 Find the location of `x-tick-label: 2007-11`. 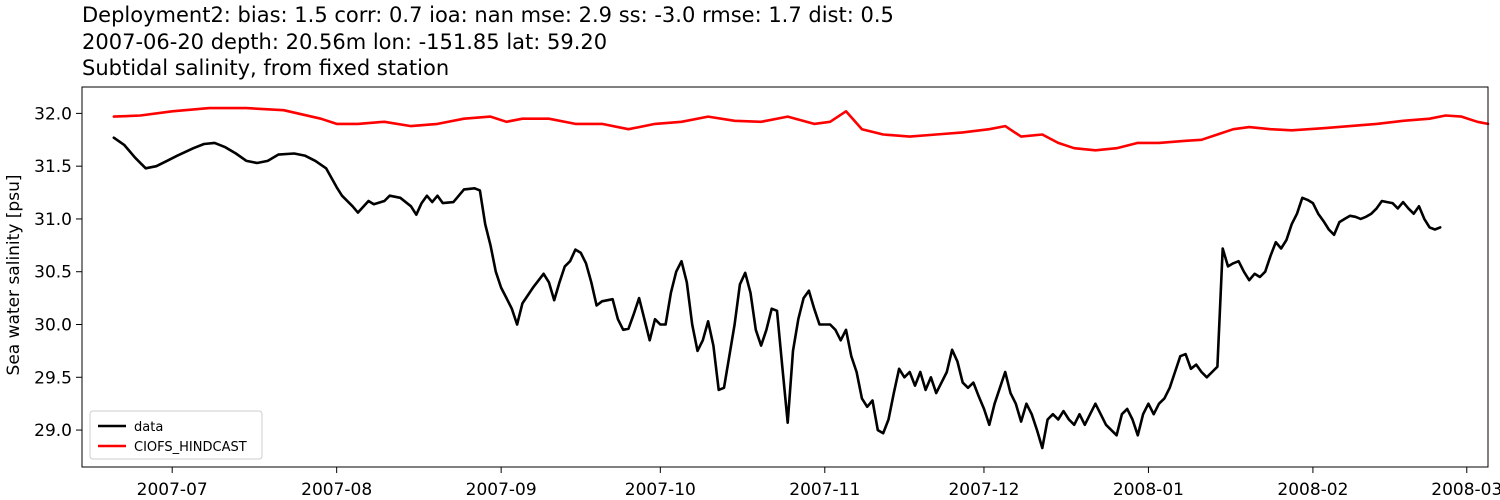

x-tick-label: 2007-11 is located at coordinates (824, 490).